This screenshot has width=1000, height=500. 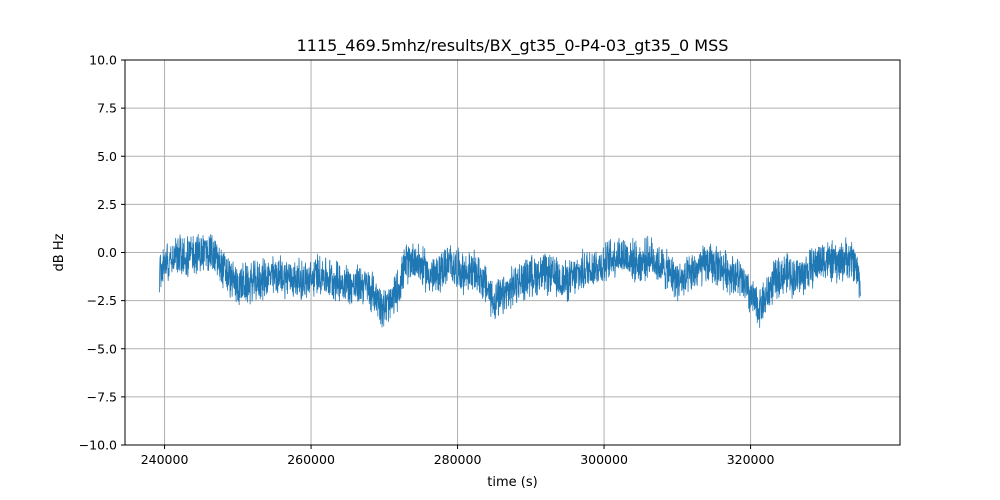 I want to click on y-tick-label: 5.0, so click(x=107, y=156).